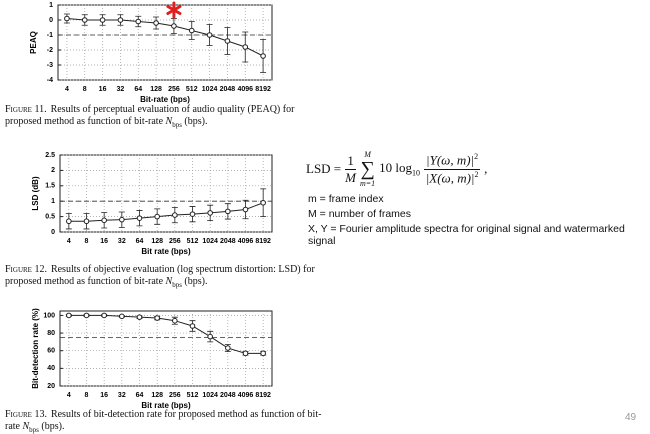 The image size is (650, 434). I want to click on y-tick-label: 40, so click(51, 368).